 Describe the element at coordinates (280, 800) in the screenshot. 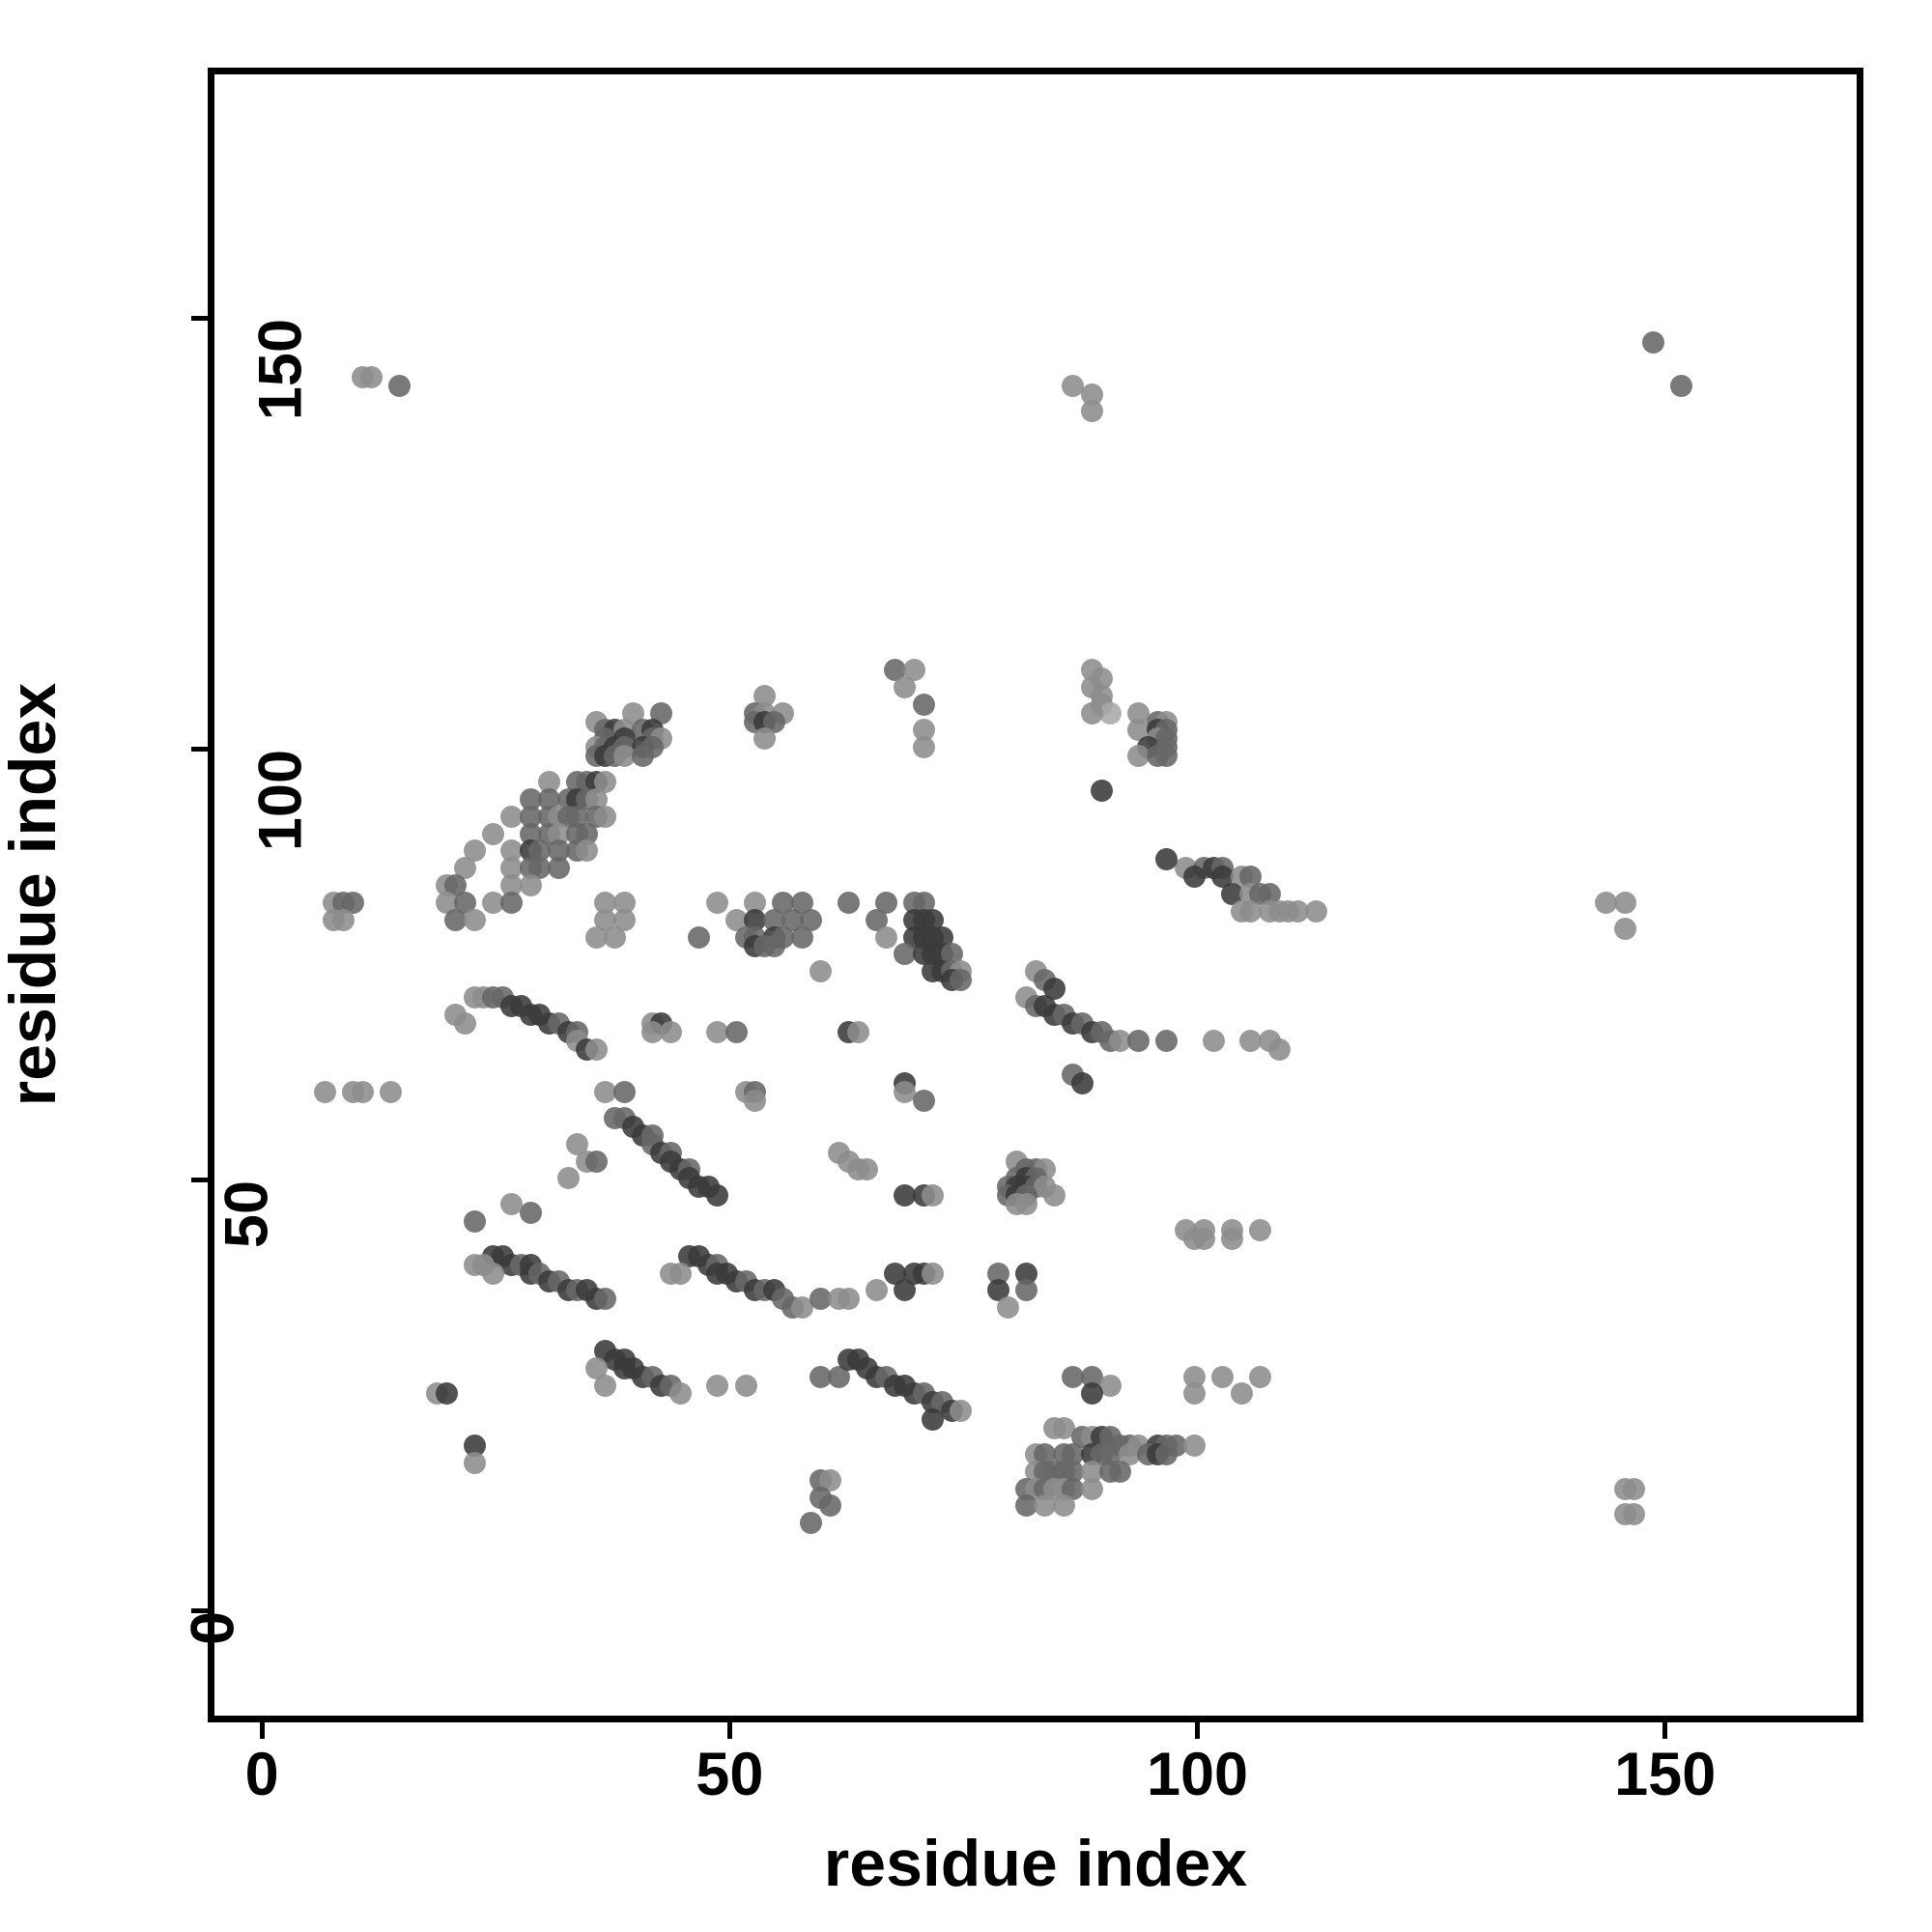

I see `y-tick-label: 100` at that location.